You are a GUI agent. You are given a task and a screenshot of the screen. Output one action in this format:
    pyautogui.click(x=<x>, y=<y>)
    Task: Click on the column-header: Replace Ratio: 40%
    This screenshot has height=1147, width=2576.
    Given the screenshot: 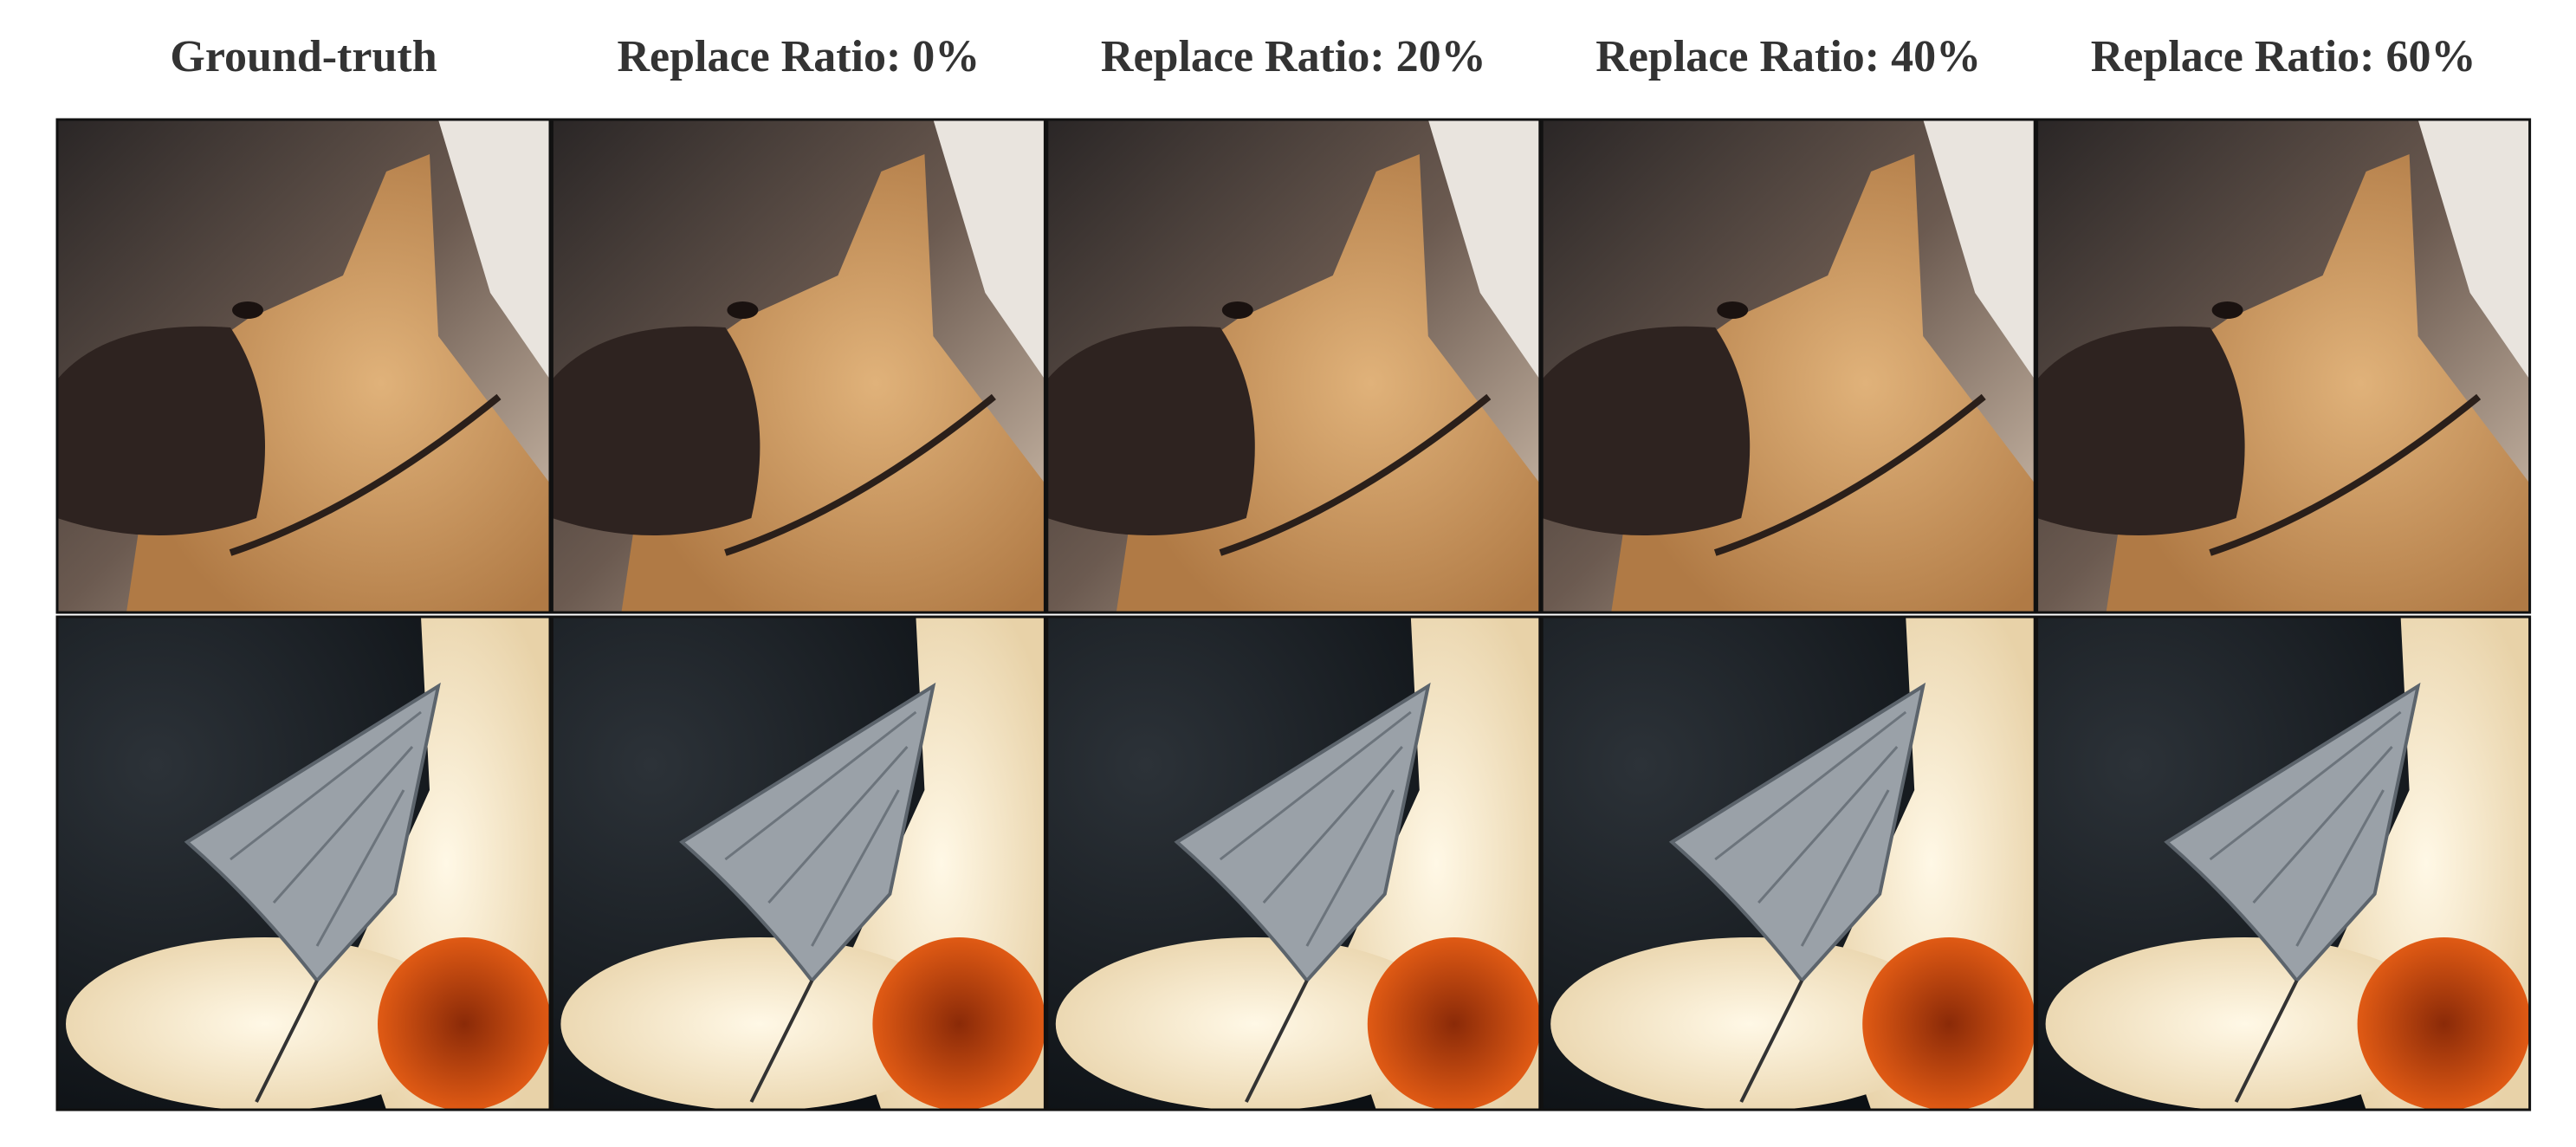 What is the action you would take?
    pyautogui.click(x=1788, y=56)
    